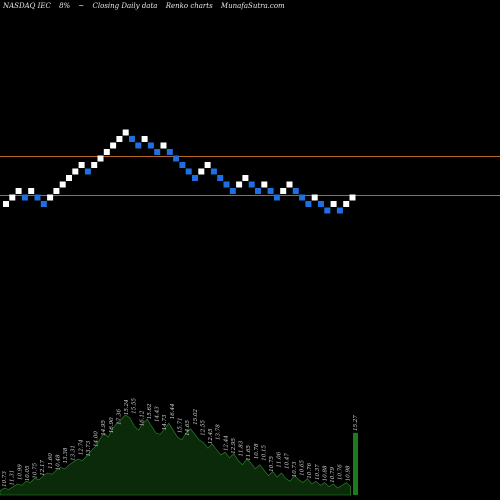 This screenshot has width=500, height=500. I want to click on volume-value-label: 10.75, so click(36, 470).